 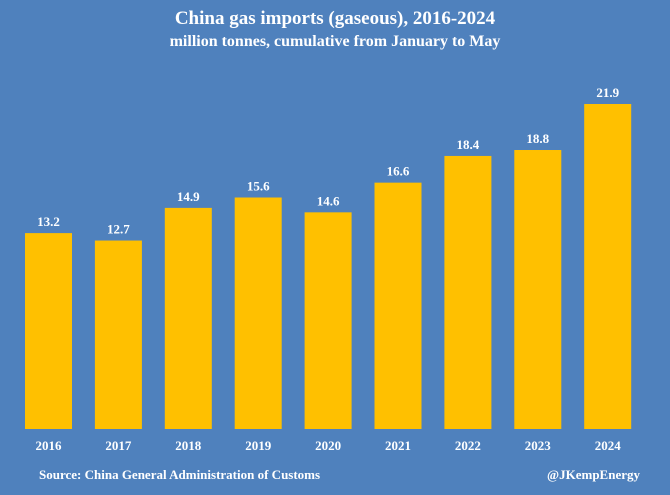 What do you see at coordinates (328, 320) in the screenshot?
I see `bar-2020` at bounding box center [328, 320].